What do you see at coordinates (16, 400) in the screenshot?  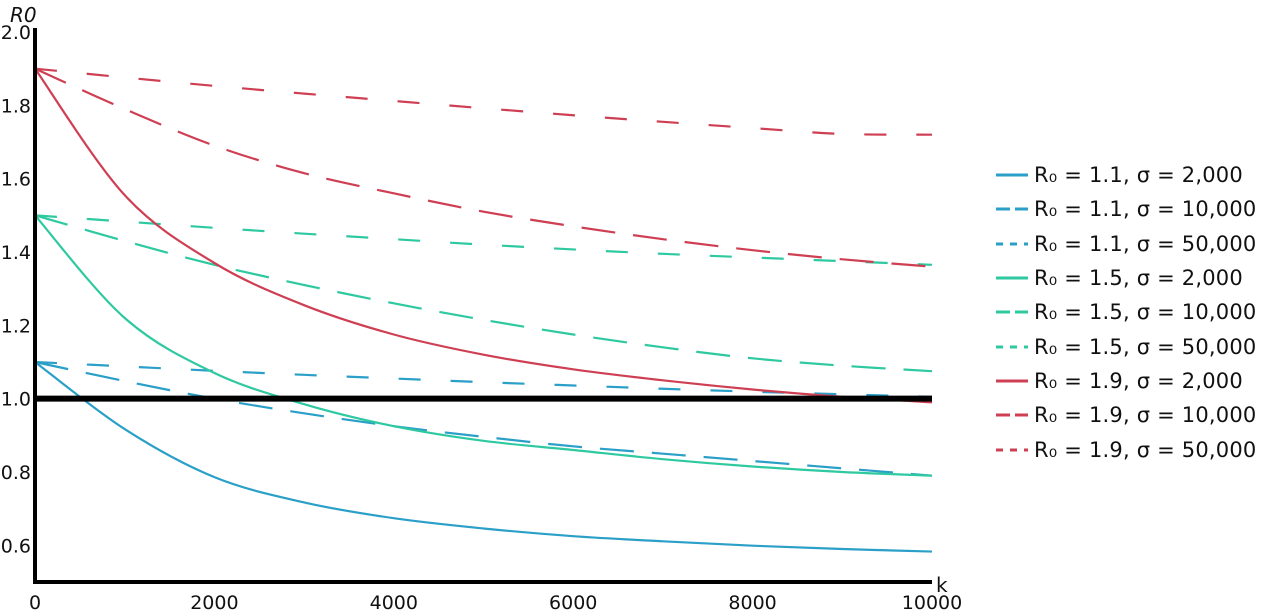 I see `y-tick-label: 1.0` at bounding box center [16, 400].